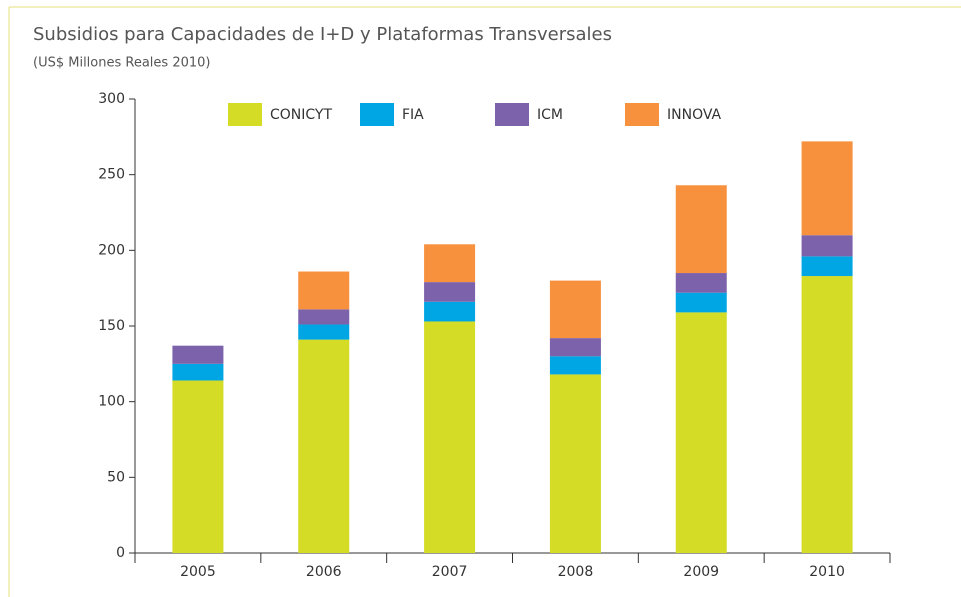 This screenshot has width=961, height=597. Describe the element at coordinates (120, 553) in the screenshot. I see `y-tick-label: 0` at that location.